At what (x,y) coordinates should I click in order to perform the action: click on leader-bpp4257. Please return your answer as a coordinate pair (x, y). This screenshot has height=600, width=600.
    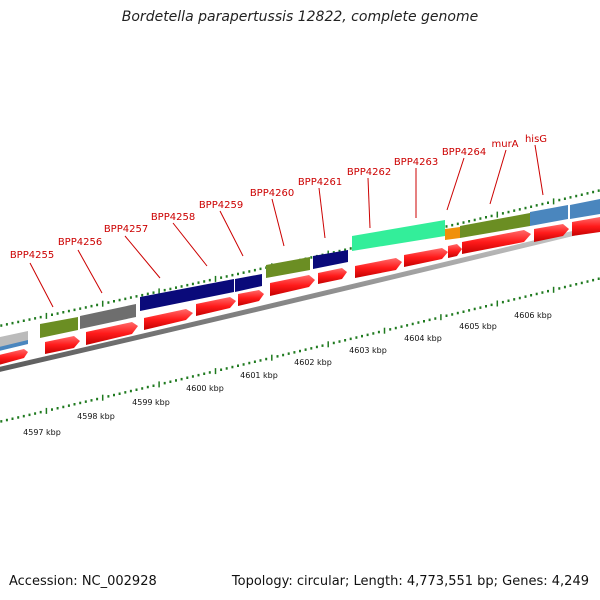
    Looking at the image, I should click on (142, 257).